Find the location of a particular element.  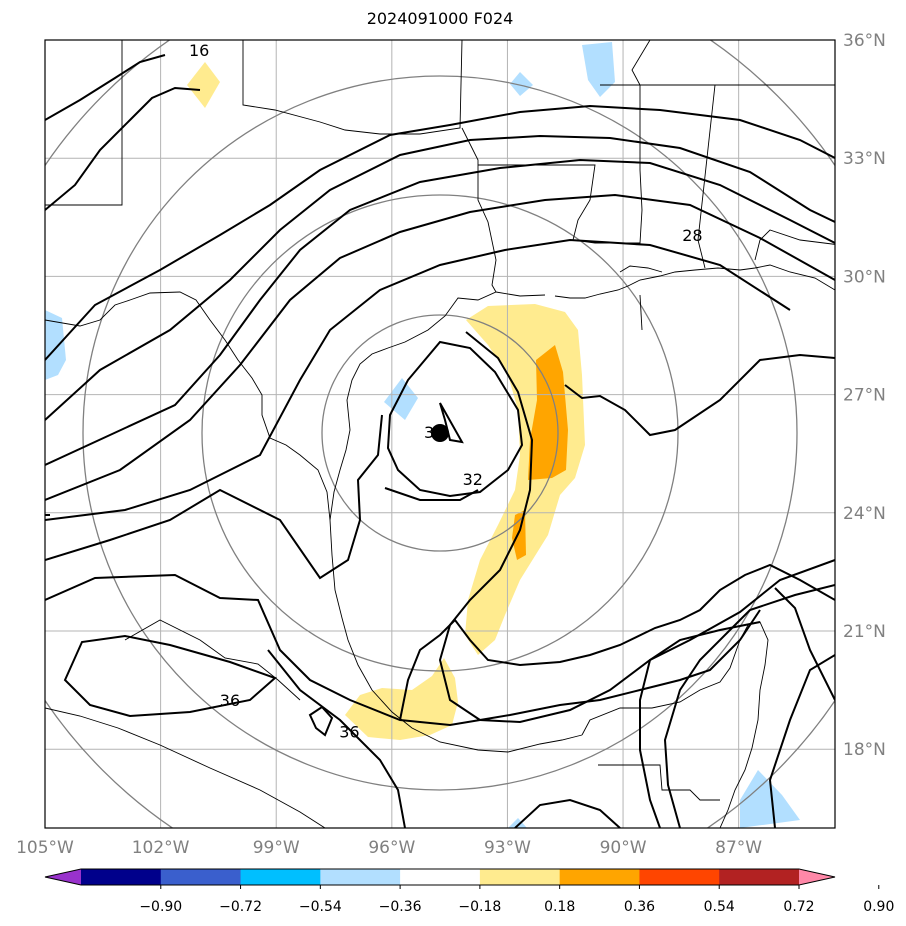

colorbar-tick-label: −0.72 is located at coordinates (240, 907).